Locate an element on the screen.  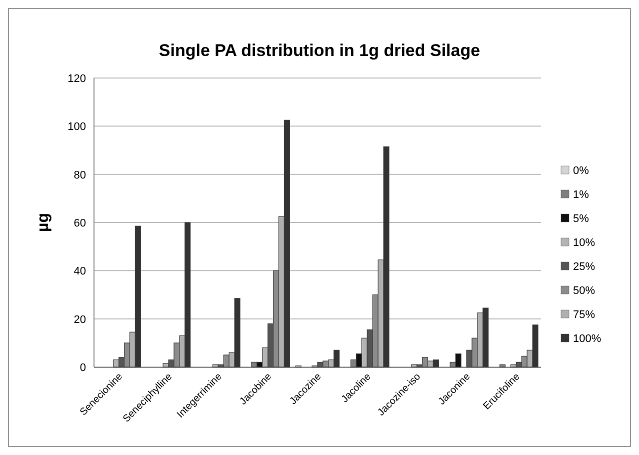
chart-title: Single PA distribution in 1g dried Silage is located at coordinates (319, 50).